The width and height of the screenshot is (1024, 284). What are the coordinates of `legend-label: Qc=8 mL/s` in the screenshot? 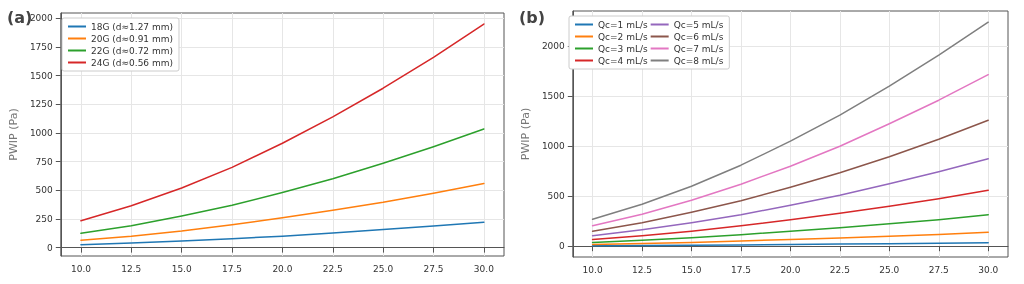 It's located at (698, 60).